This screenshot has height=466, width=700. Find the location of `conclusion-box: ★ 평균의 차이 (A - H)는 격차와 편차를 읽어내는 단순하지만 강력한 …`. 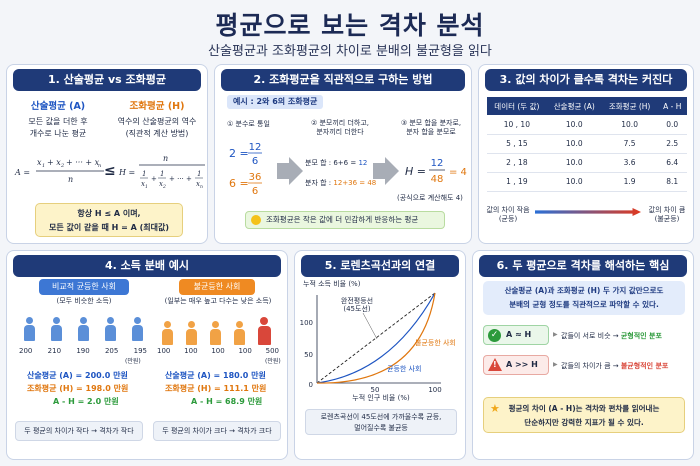

conclusion-box: ★ 평균의 차이 (A - H)는 격차와 편차를 읽어내는 단순하지만 강력한 … is located at coordinates (584, 415).